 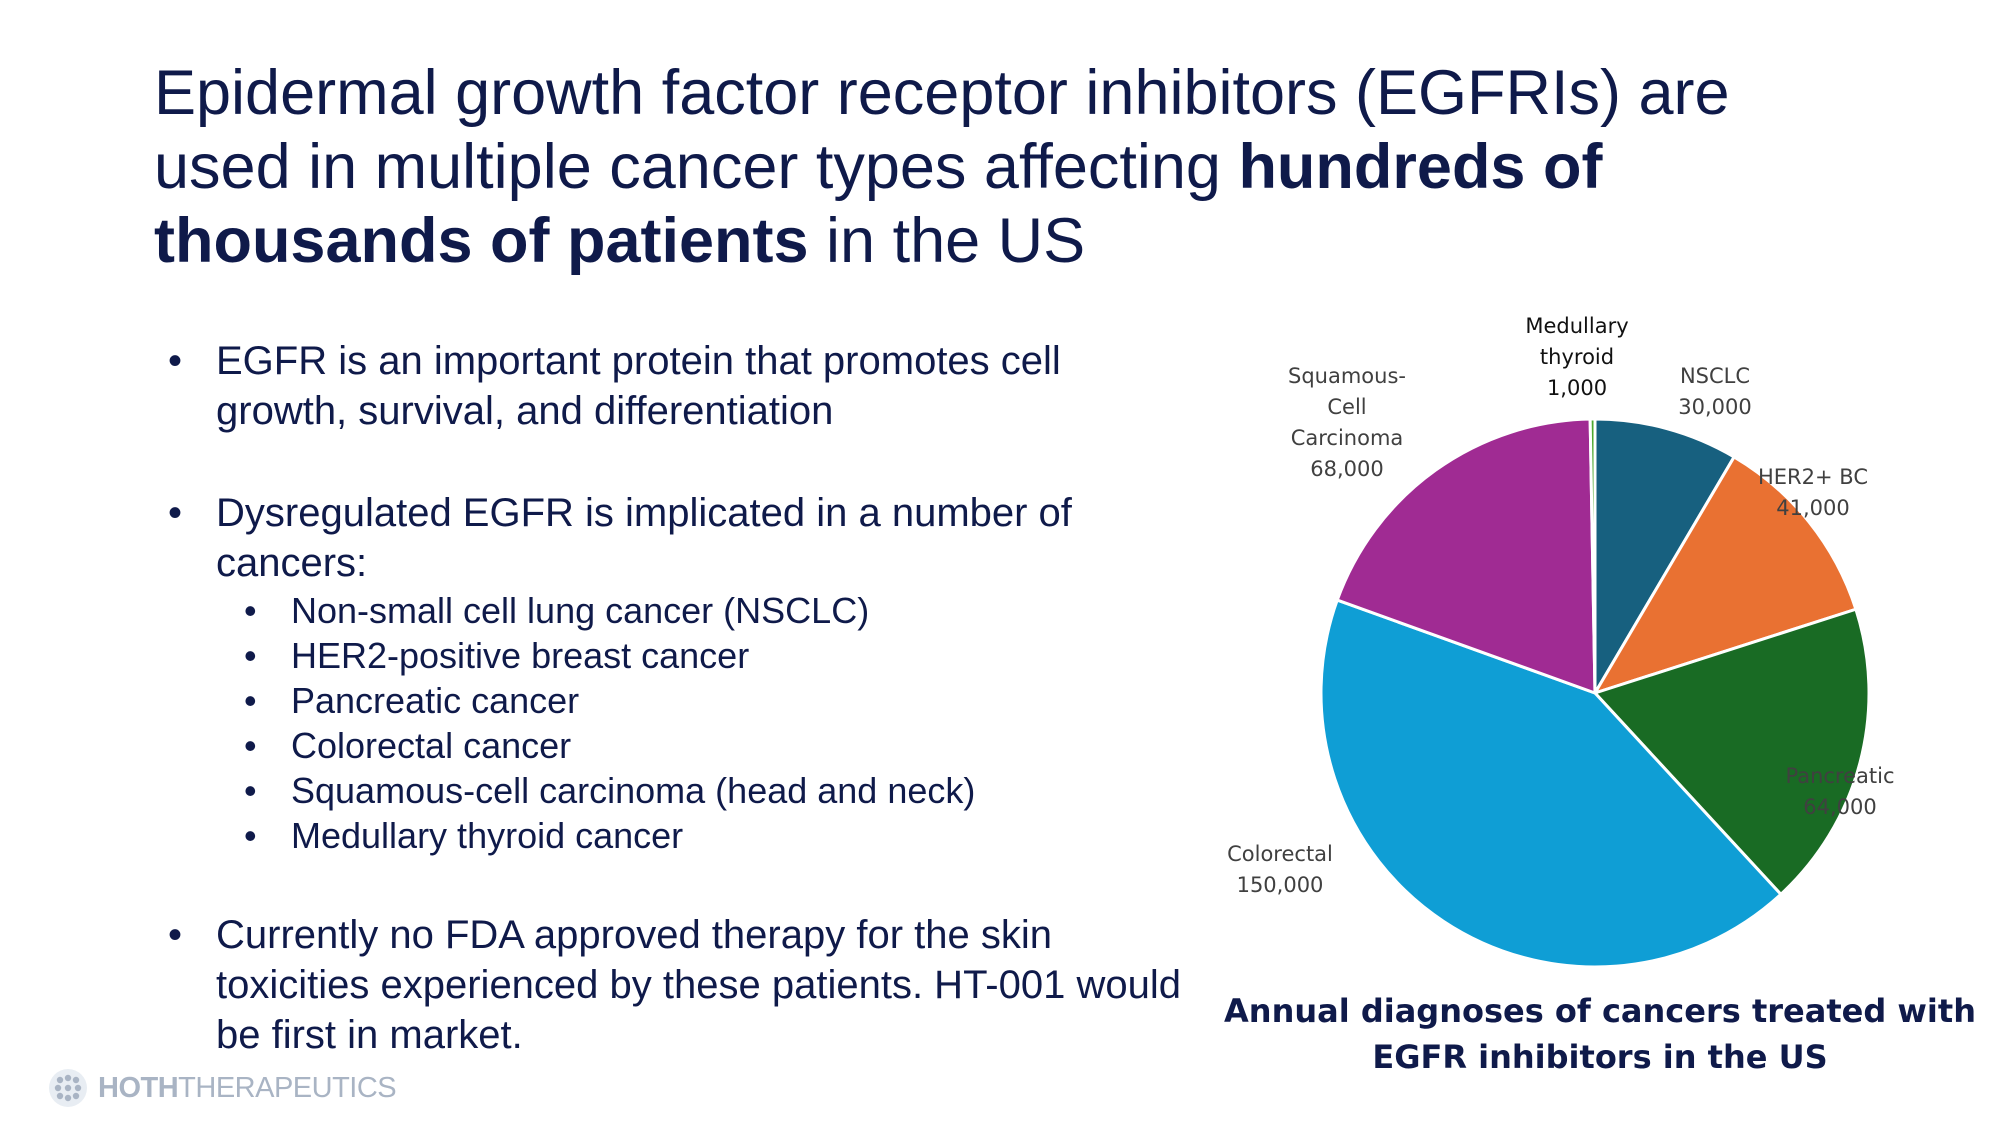 What do you see at coordinates (1839, 791) in the screenshot?
I see `pie-label-pancreatic: Pancreatic 64,000` at bounding box center [1839, 791].